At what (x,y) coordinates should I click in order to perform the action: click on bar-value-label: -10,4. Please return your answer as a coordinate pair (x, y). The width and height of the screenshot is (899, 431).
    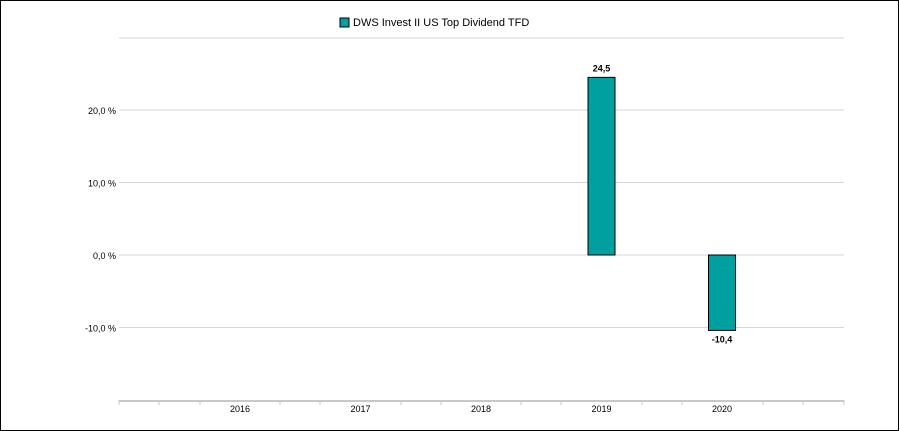
    Looking at the image, I should click on (722, 339).